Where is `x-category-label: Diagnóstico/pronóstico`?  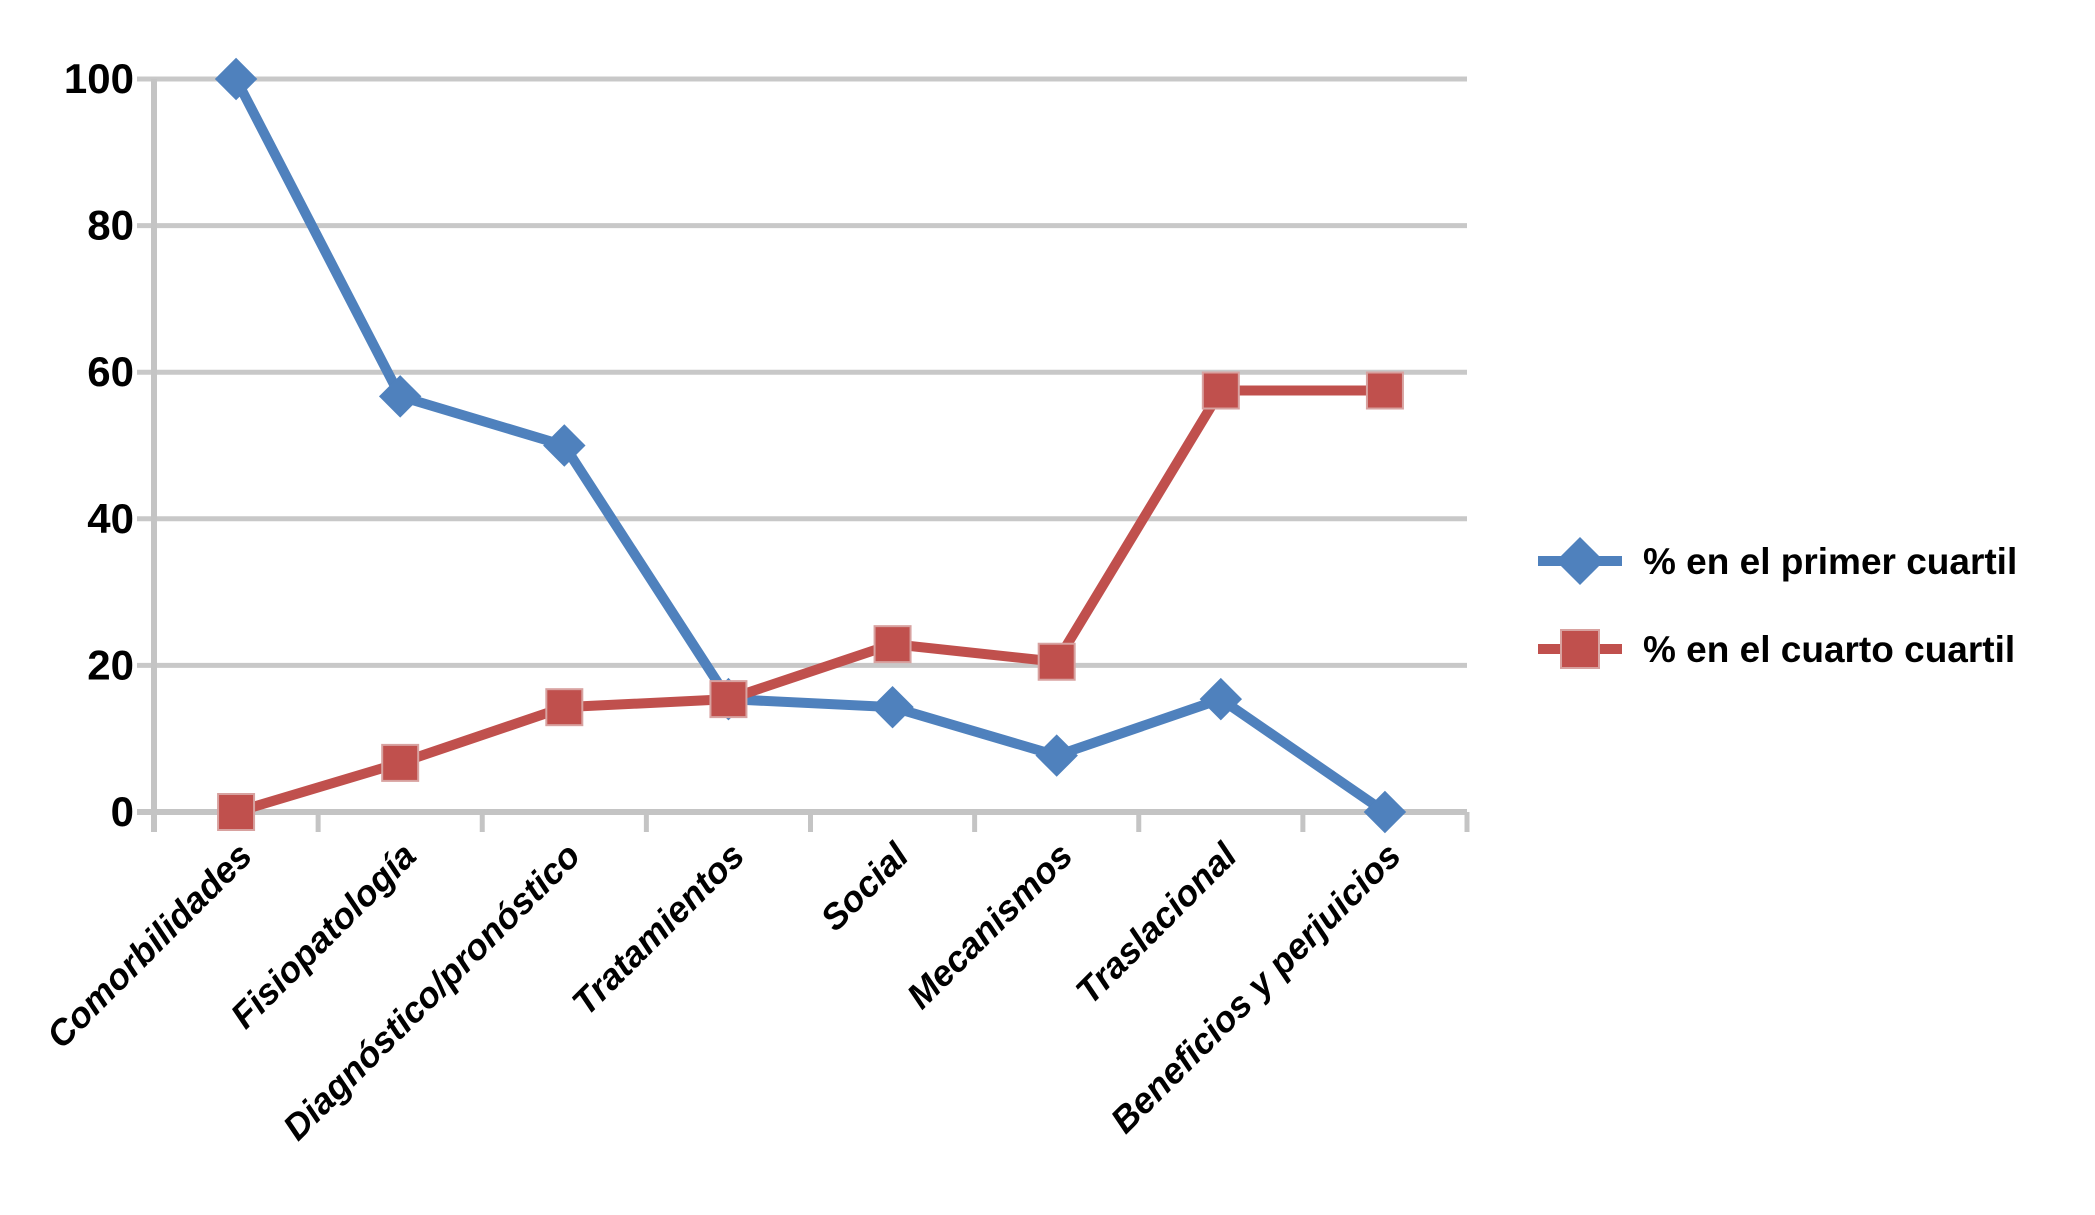 x-category-label: Diagnóstico/pronóstico is located at coordinates (431, 991).